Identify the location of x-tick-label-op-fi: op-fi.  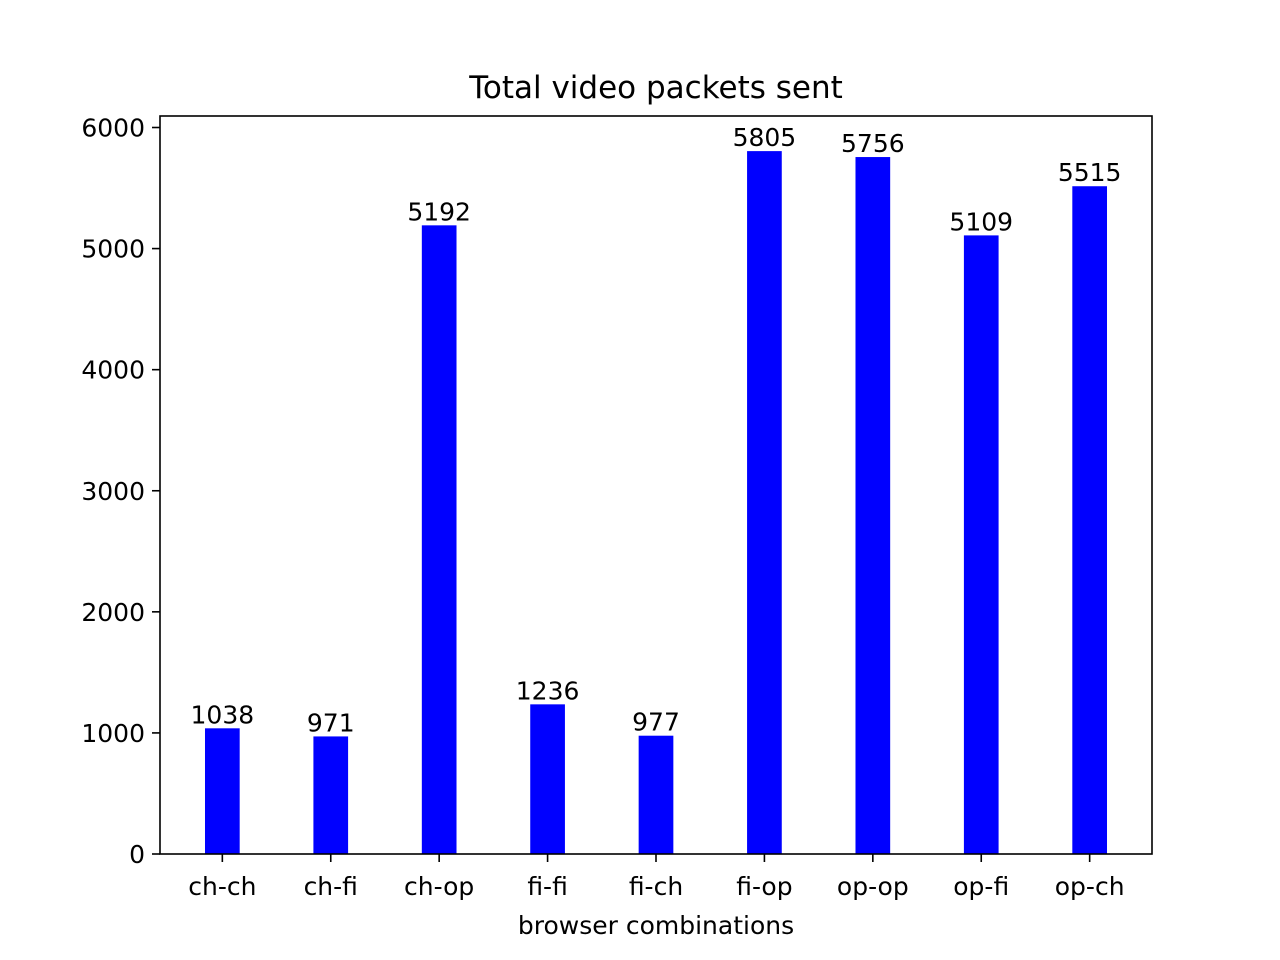
(981, 886).